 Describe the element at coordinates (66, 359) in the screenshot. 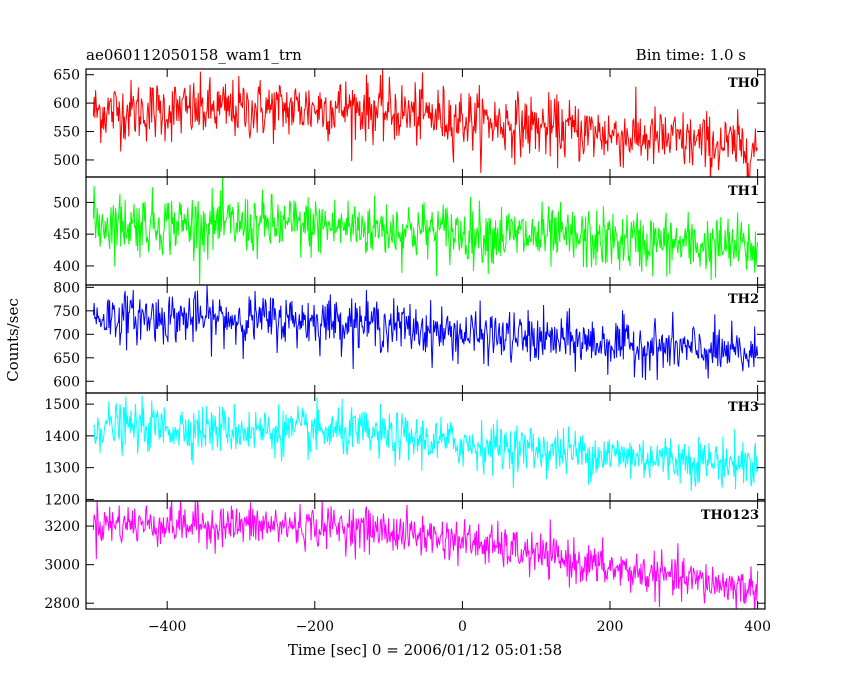

I see `y-tick-label-th2: 650` at that location.